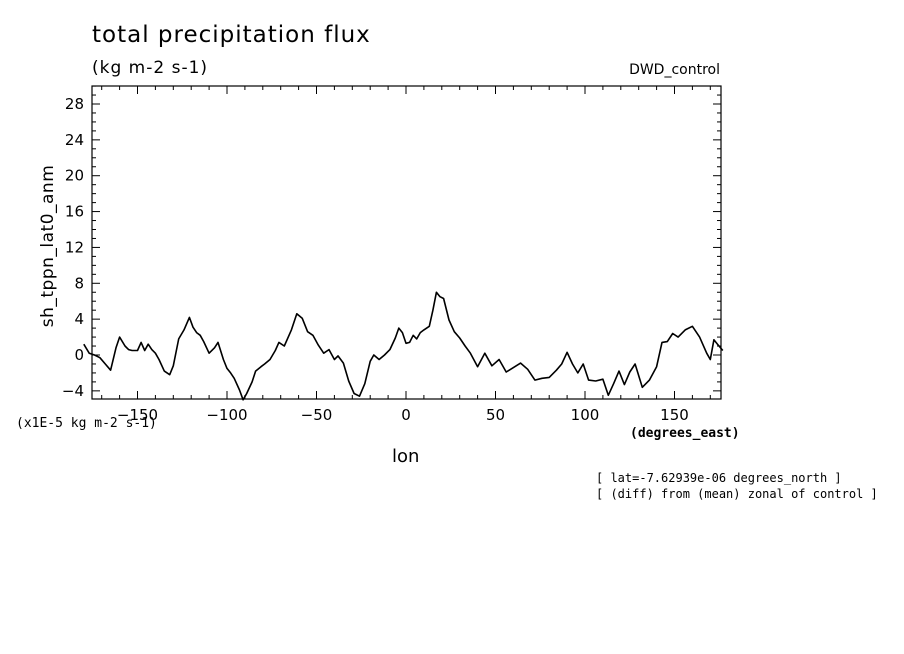 The height and width of the screenshot is (654, 904). I want to click on run-name: DWD_control, so click(674, 70).